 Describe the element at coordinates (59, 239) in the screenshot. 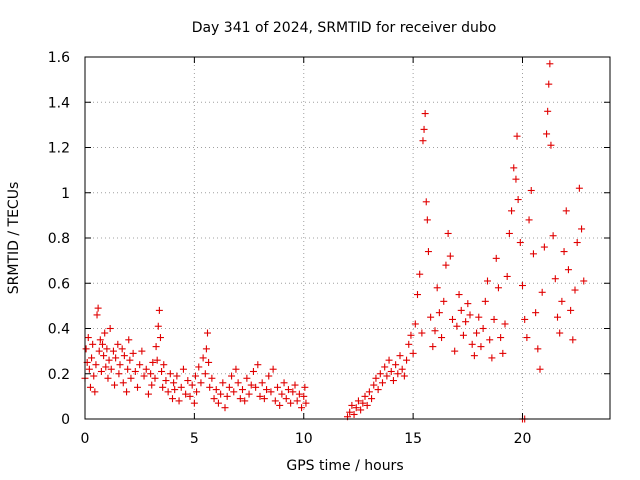

I see `y-tick-label: 0.8` at that location.